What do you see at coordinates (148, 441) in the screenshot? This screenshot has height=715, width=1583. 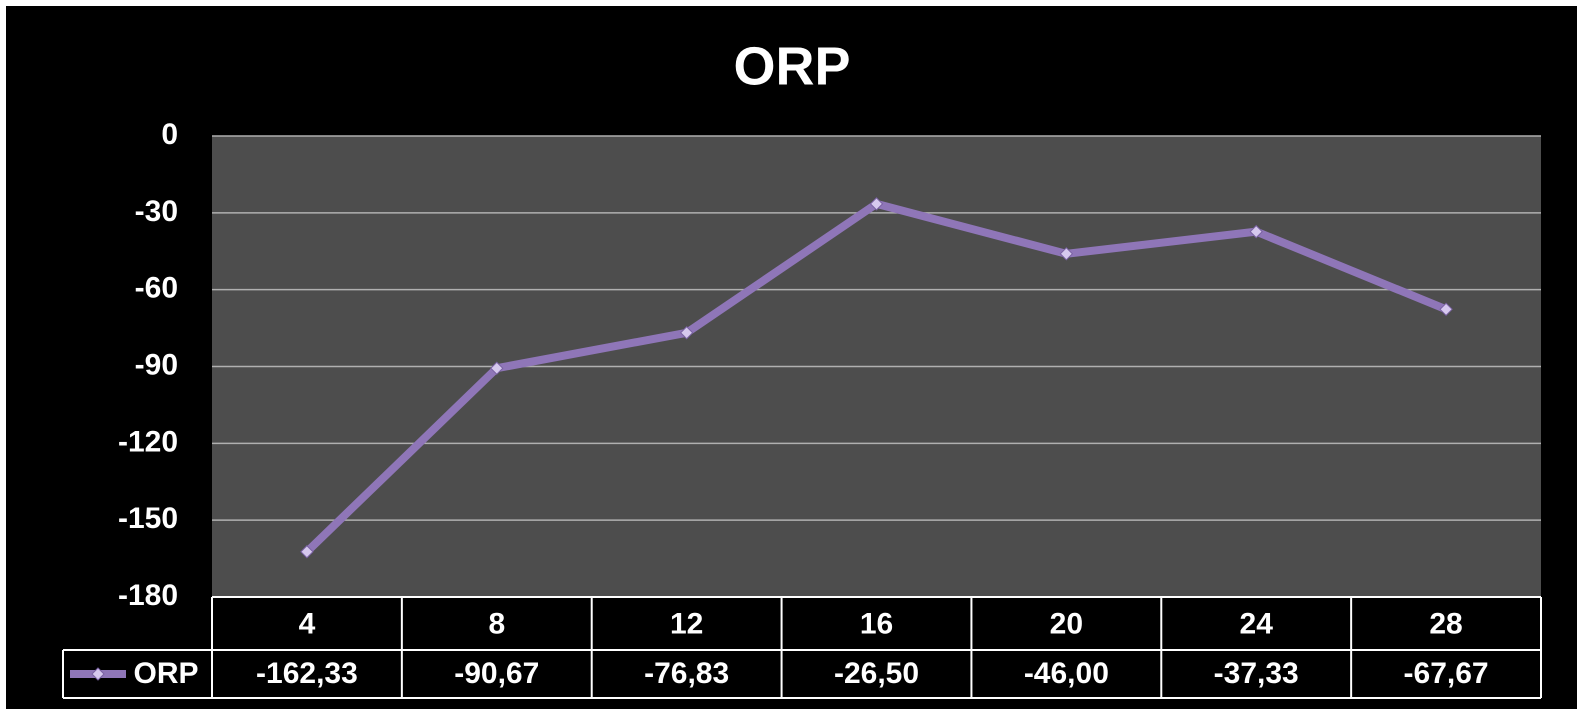 I see `y-tick-label: -120` at bounding box center [148, 441].